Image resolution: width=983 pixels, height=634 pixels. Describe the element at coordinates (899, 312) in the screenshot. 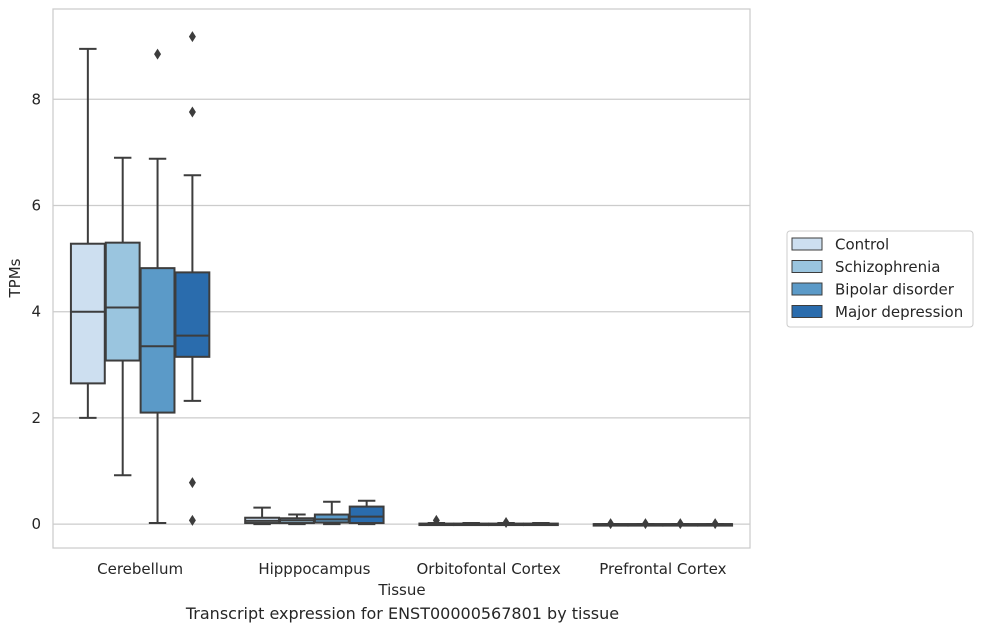

I see `legend-label: Major depression` at that location.